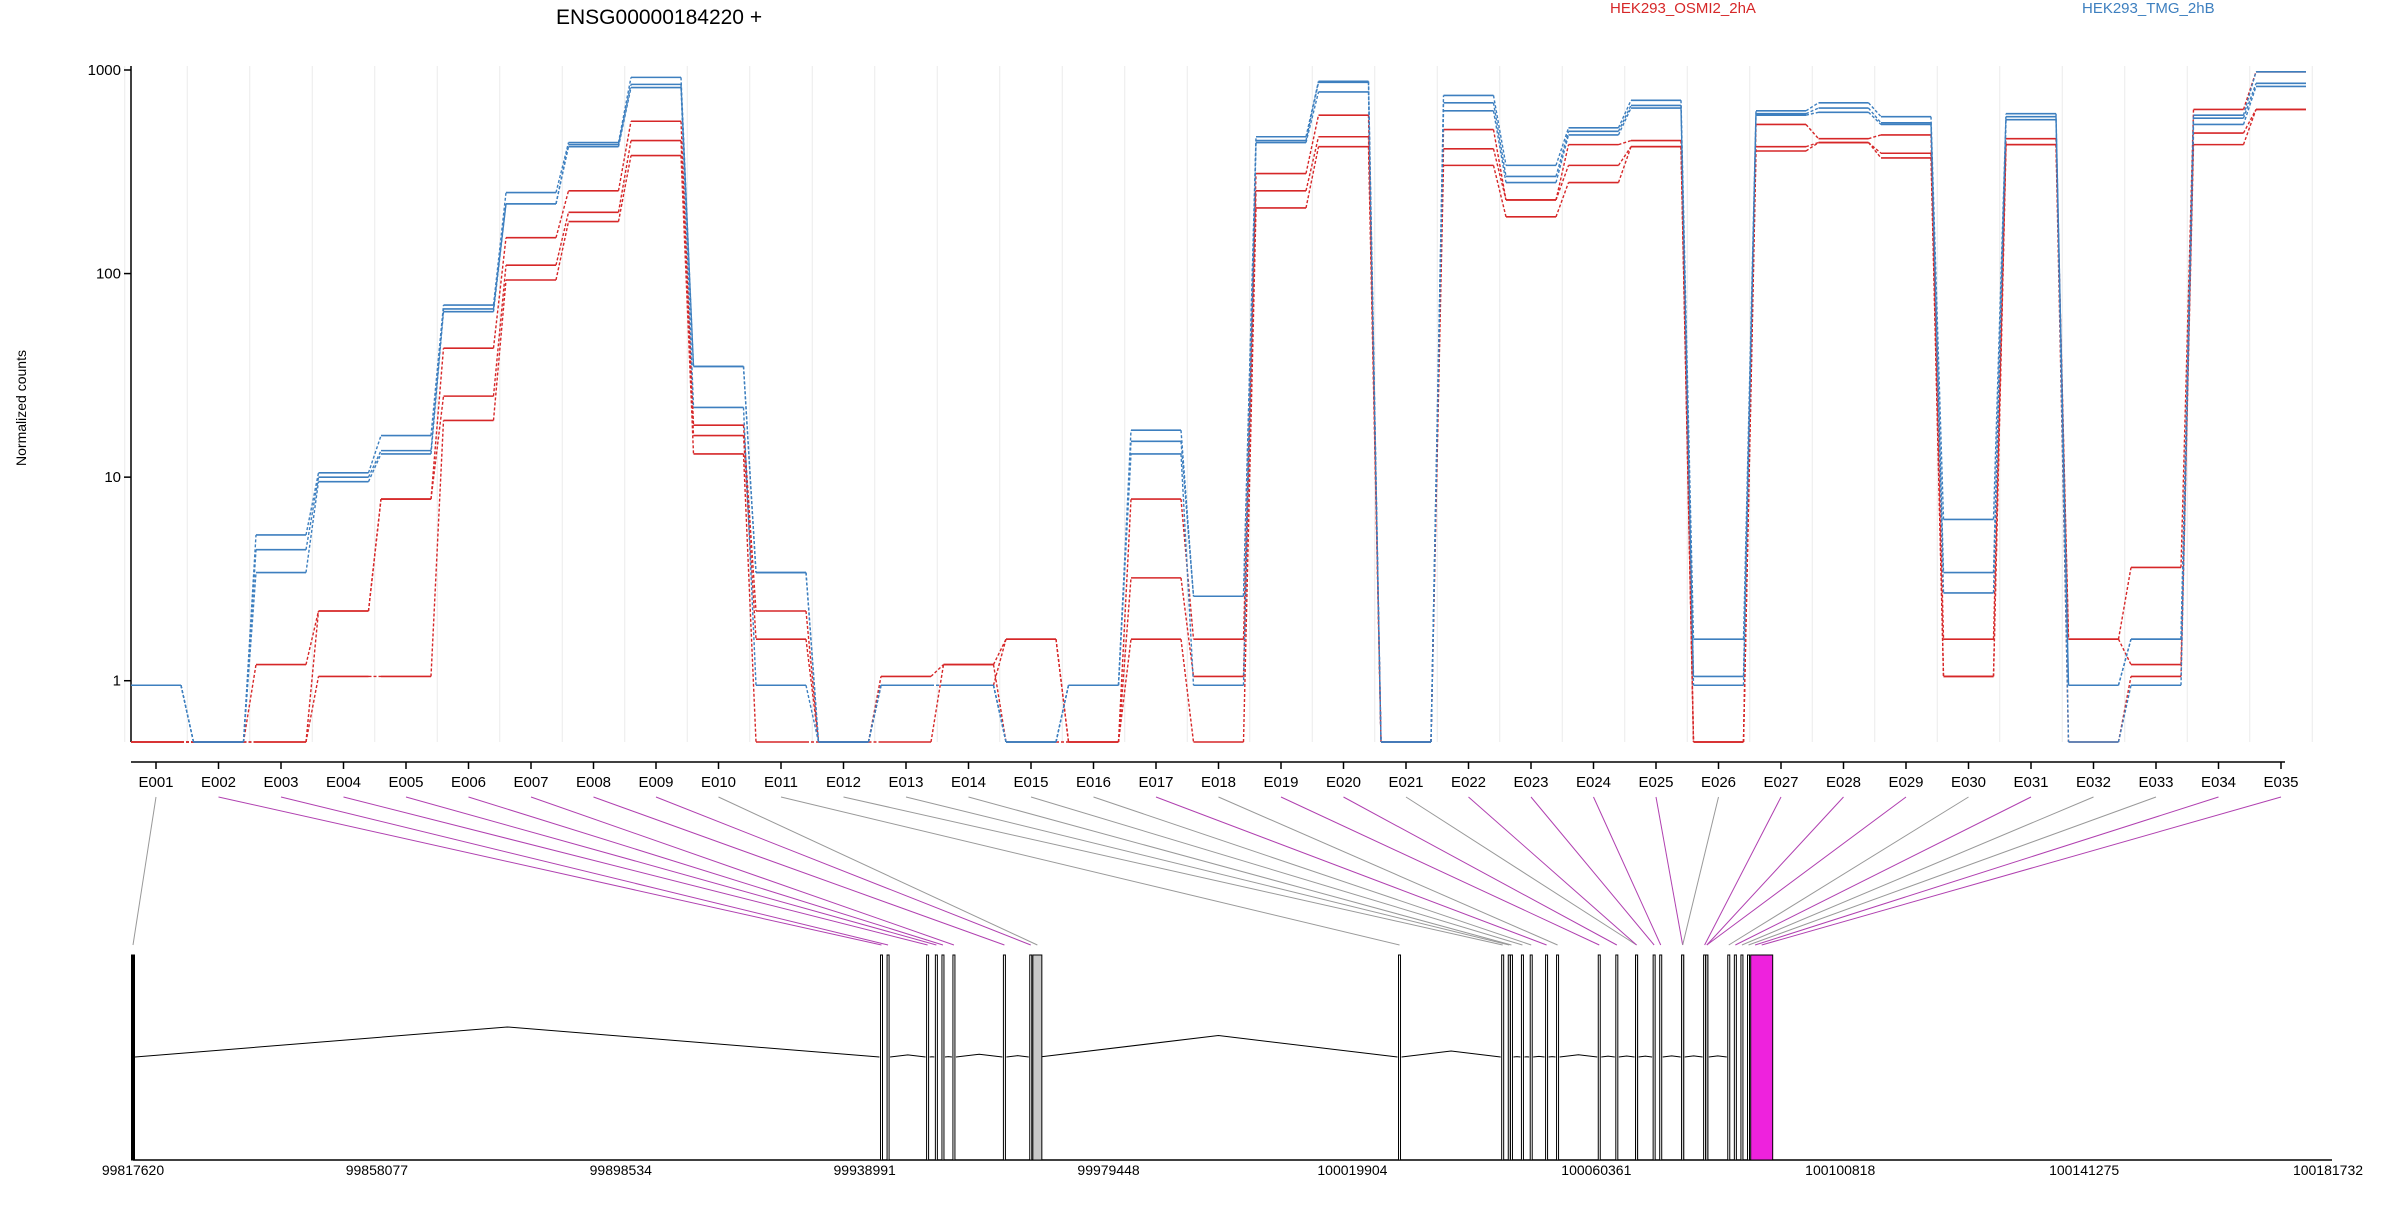 The width and height of the screenshot is (2400, 1205). I want to click on x-tick-label: E008, so click(593, 782).